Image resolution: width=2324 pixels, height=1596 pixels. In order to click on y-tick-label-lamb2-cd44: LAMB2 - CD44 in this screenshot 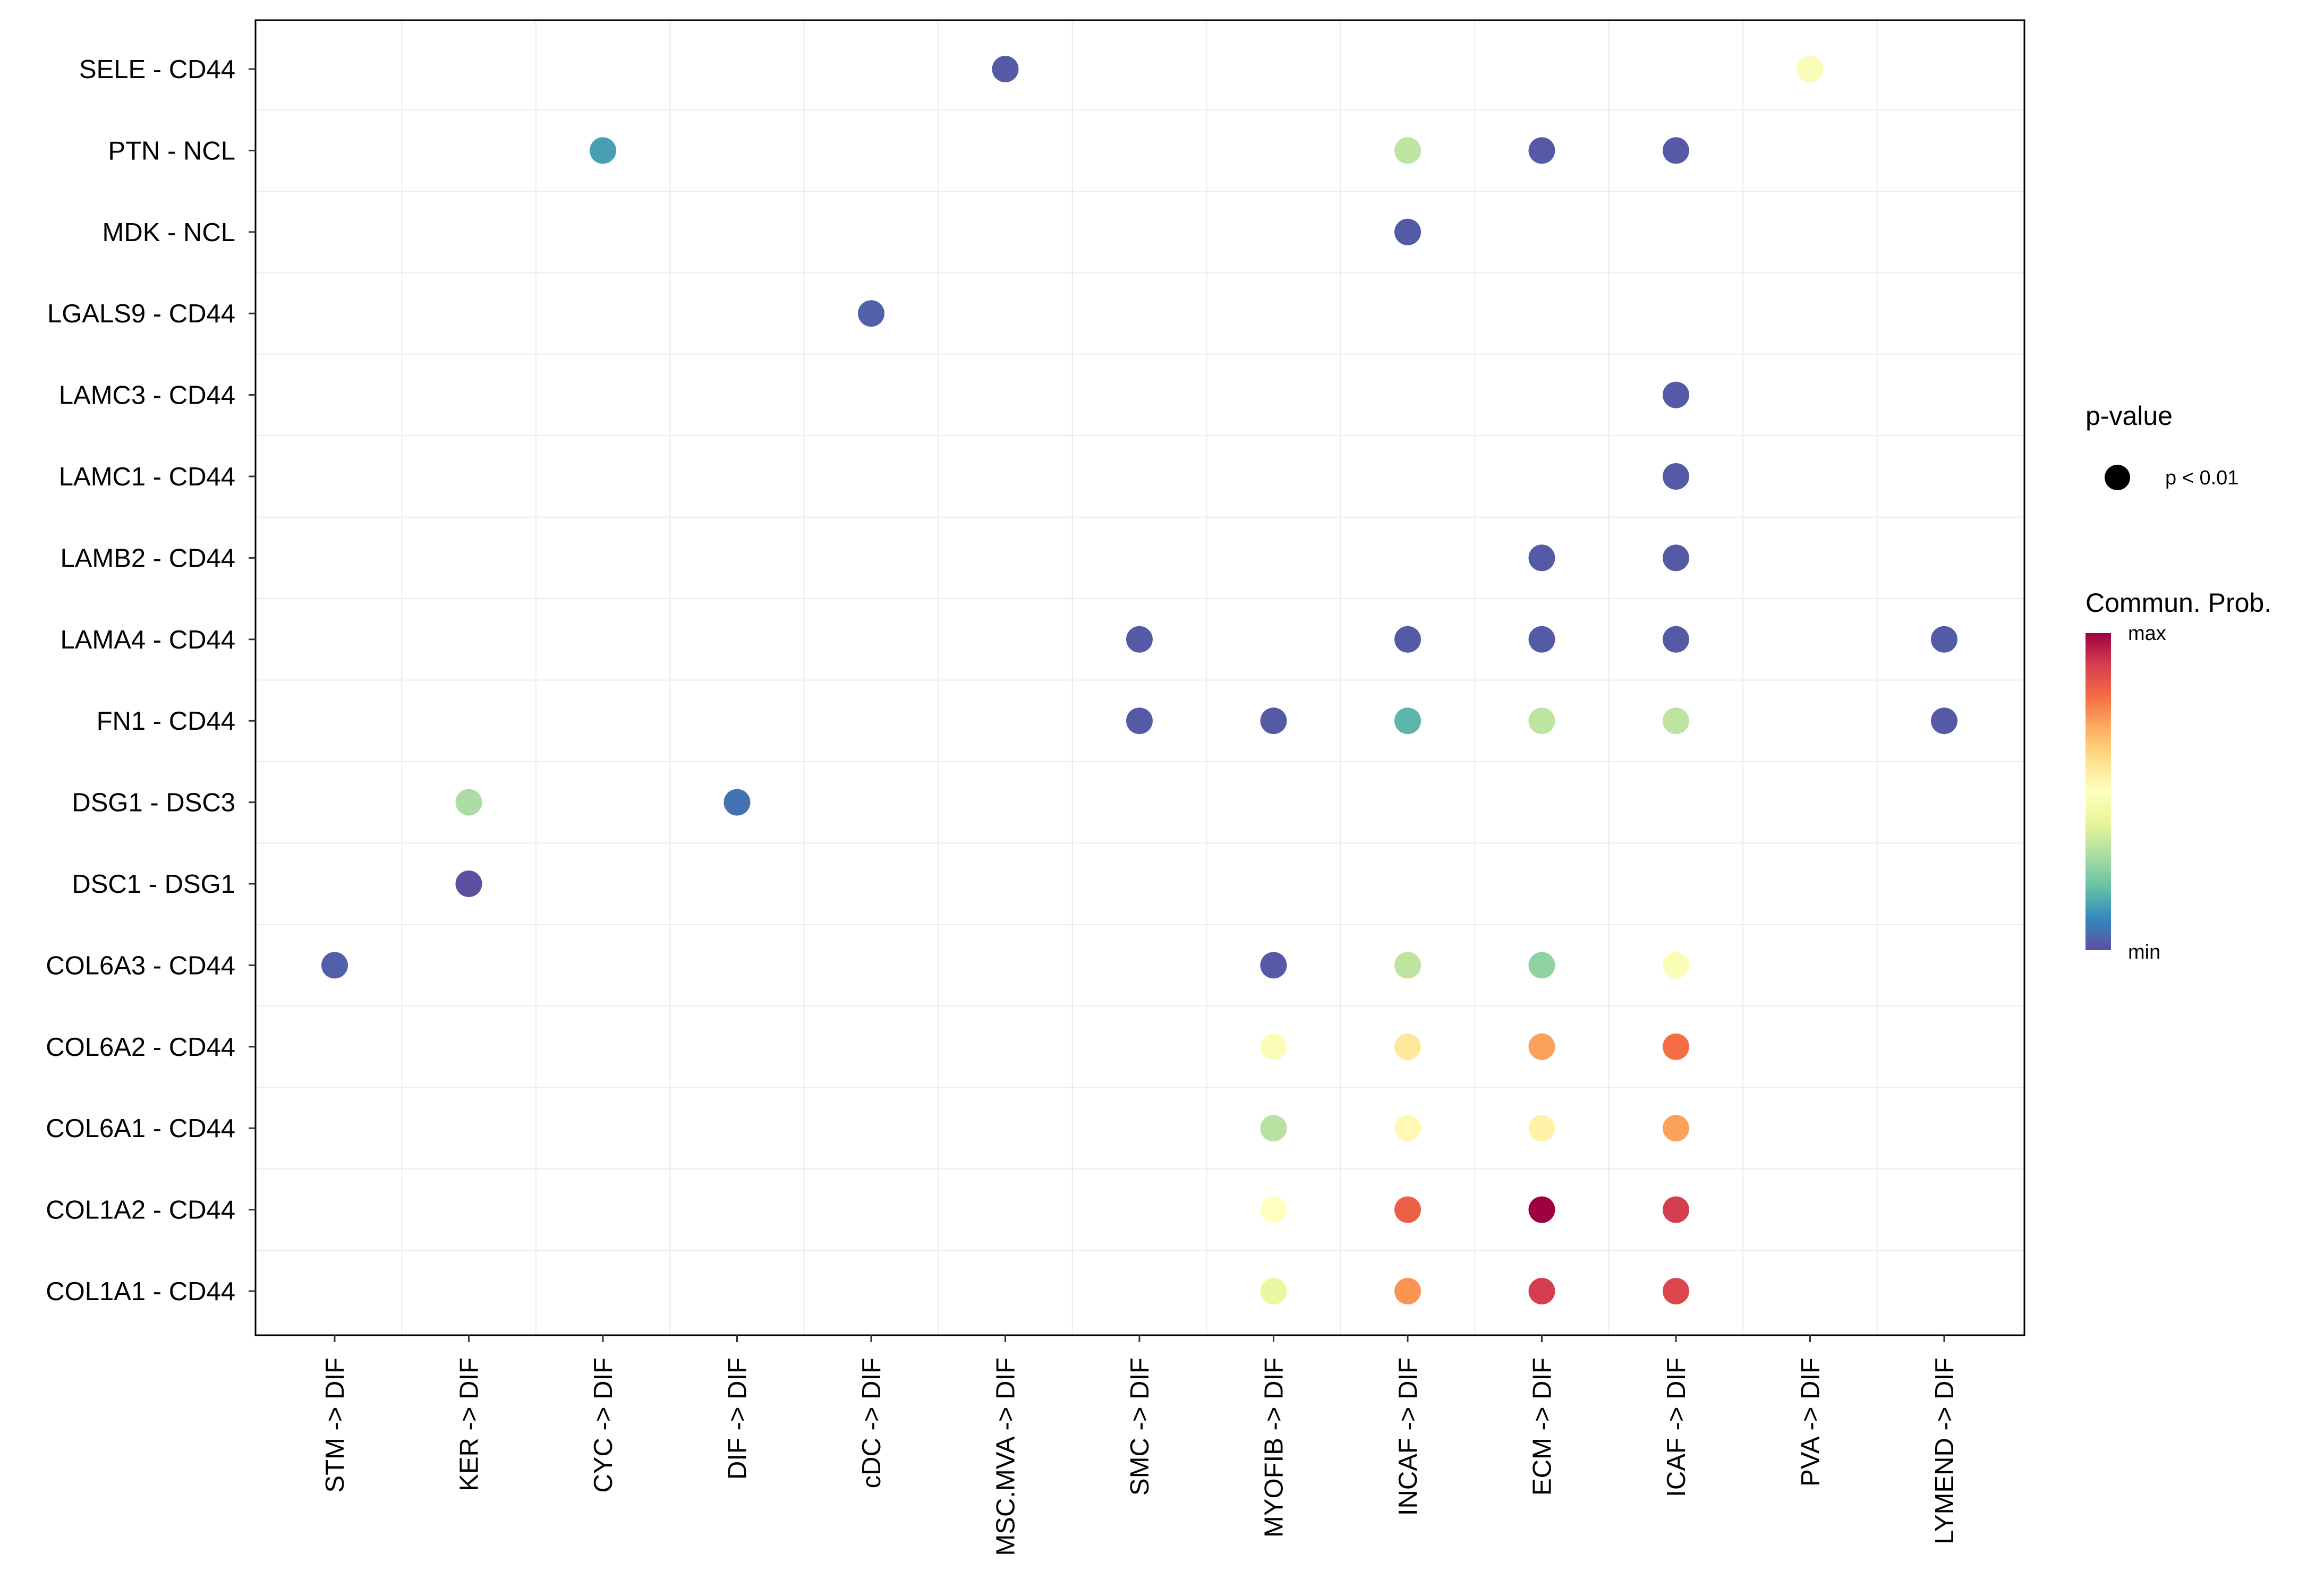, I will do `click(147, 558)`.